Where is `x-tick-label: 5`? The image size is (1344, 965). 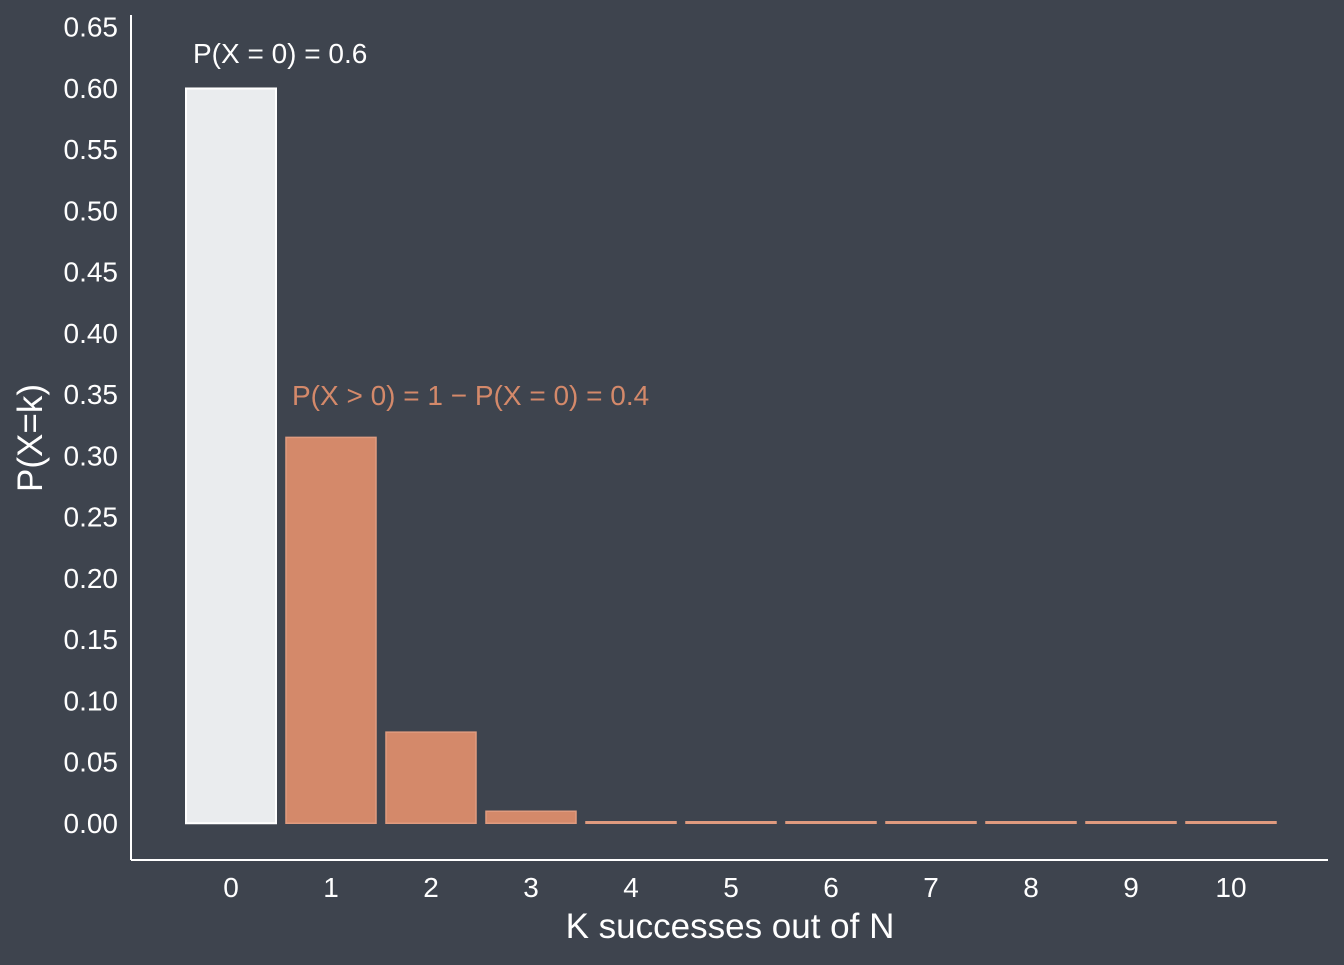
x-tick-label: 5 is located at coordinates (731, 887).